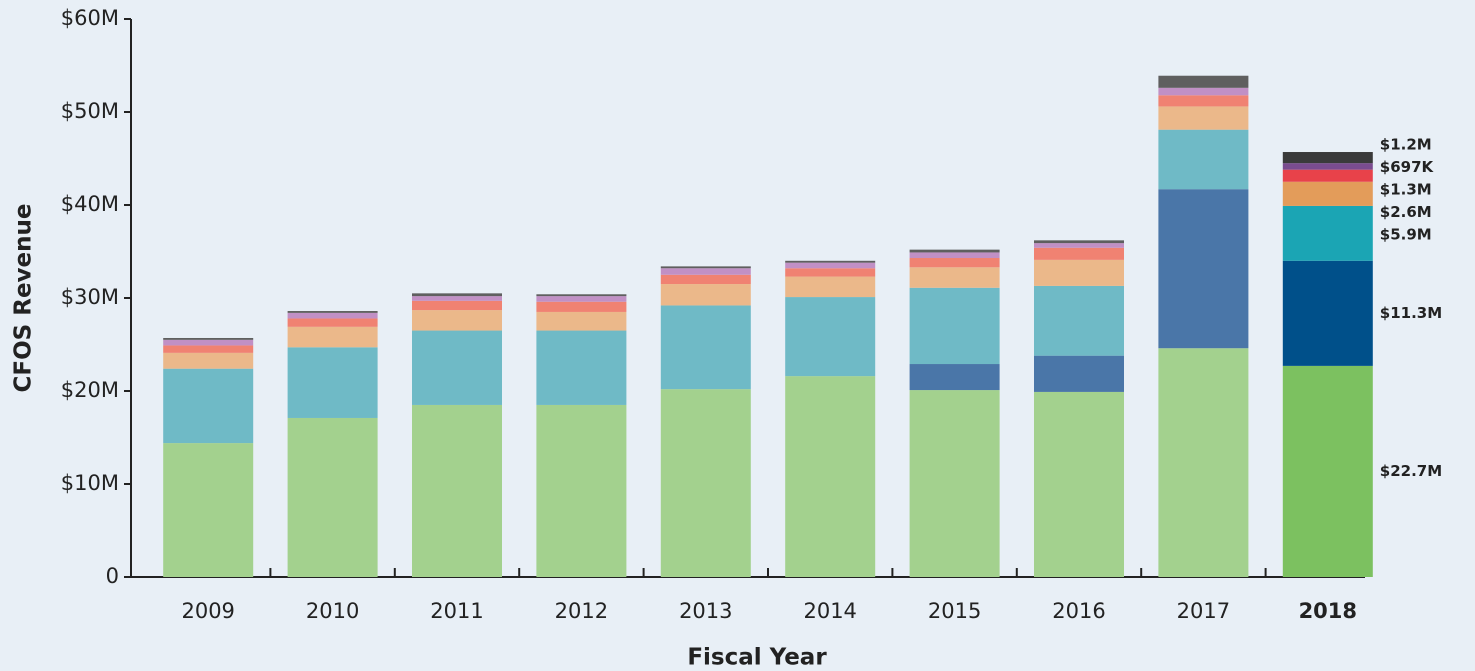 The width and height of the screenshot is (1475, 671). I want to click on value-label: $2.6M, so click(1406, 212).